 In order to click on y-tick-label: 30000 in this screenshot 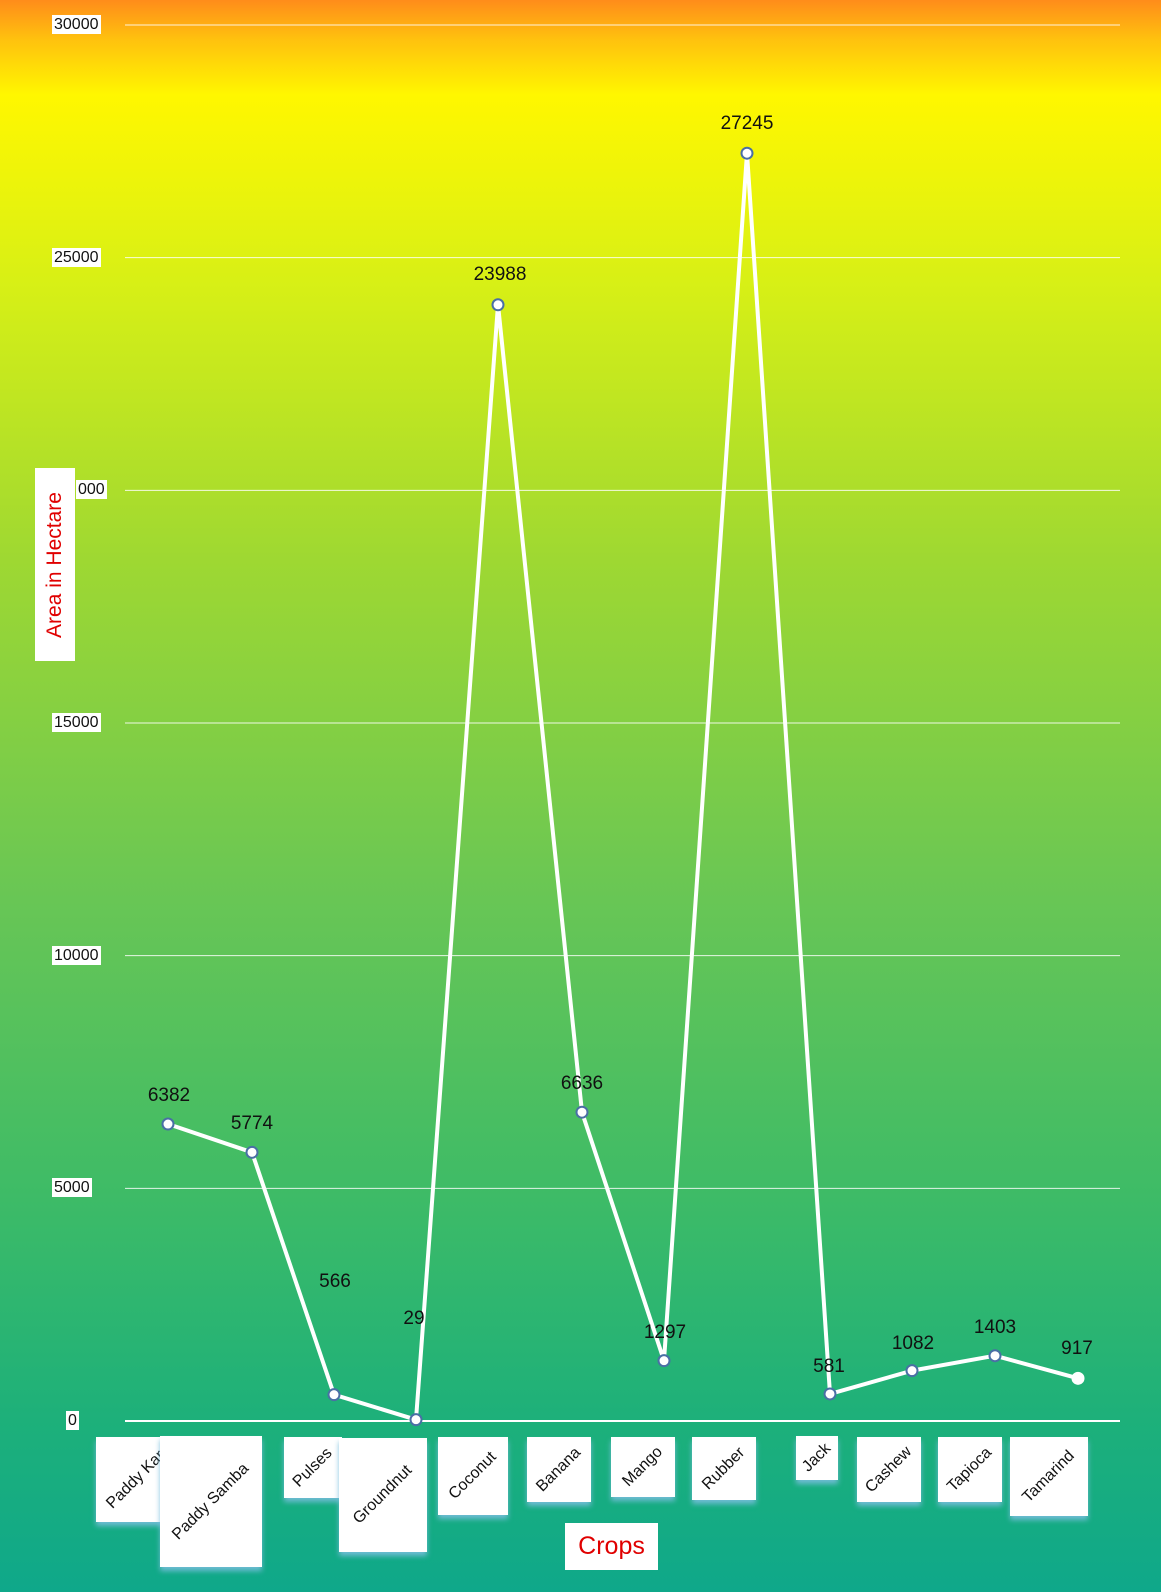, I will do `click(76, 24)`.